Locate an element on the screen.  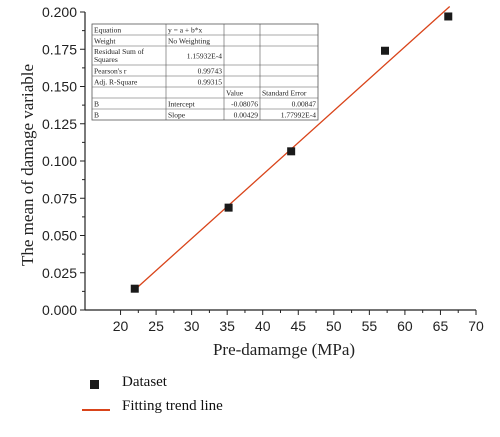
y-tick-label: 0.000 is located at coordinates (59, 310).